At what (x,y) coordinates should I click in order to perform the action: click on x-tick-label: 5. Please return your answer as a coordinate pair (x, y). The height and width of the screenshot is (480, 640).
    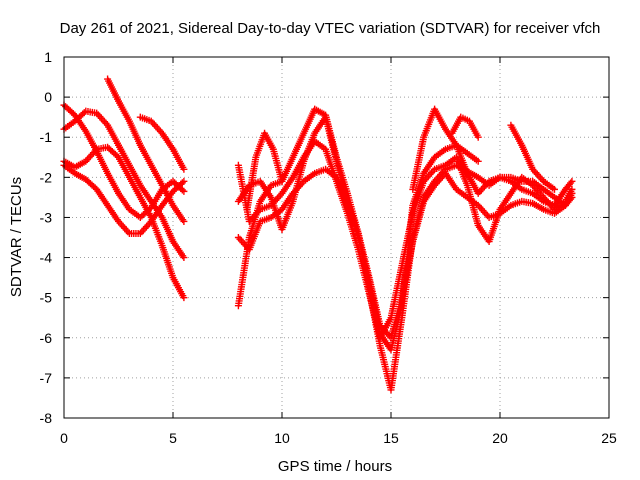
    Looking at the image, I should click on (173, 438).